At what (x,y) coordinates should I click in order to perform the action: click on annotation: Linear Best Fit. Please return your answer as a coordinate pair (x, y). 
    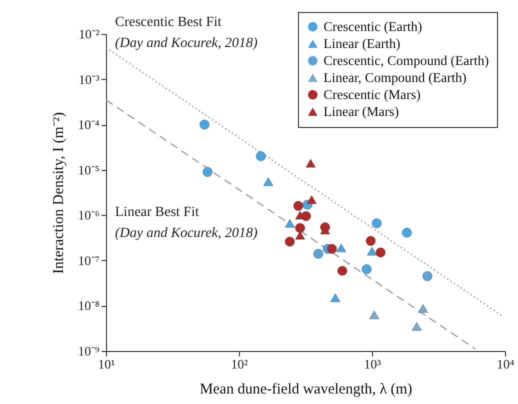
    Looking at the image, I should click on (157, 212).